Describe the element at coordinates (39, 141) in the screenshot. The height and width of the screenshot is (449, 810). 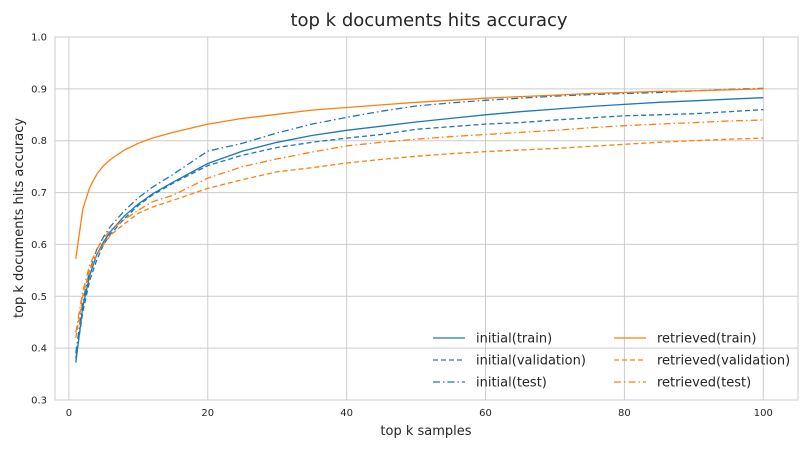
I see `y-tick-label: 0.8` at that location.